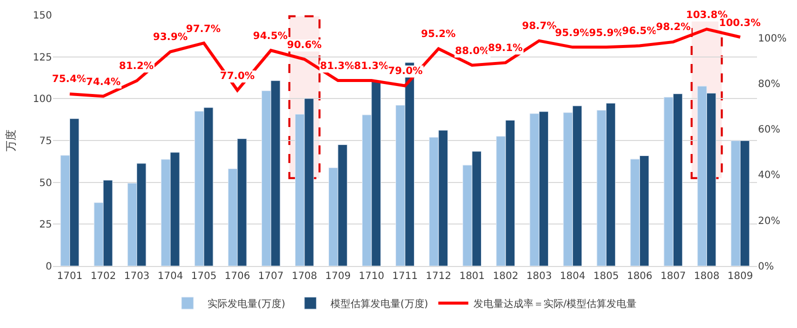 Image resolution: width=797 pixels, height=328 pixels. What do you see at coordinates (45, 141) in the screenshot?
I see `y-tick-label: 75` at bounding box center [45, 141].